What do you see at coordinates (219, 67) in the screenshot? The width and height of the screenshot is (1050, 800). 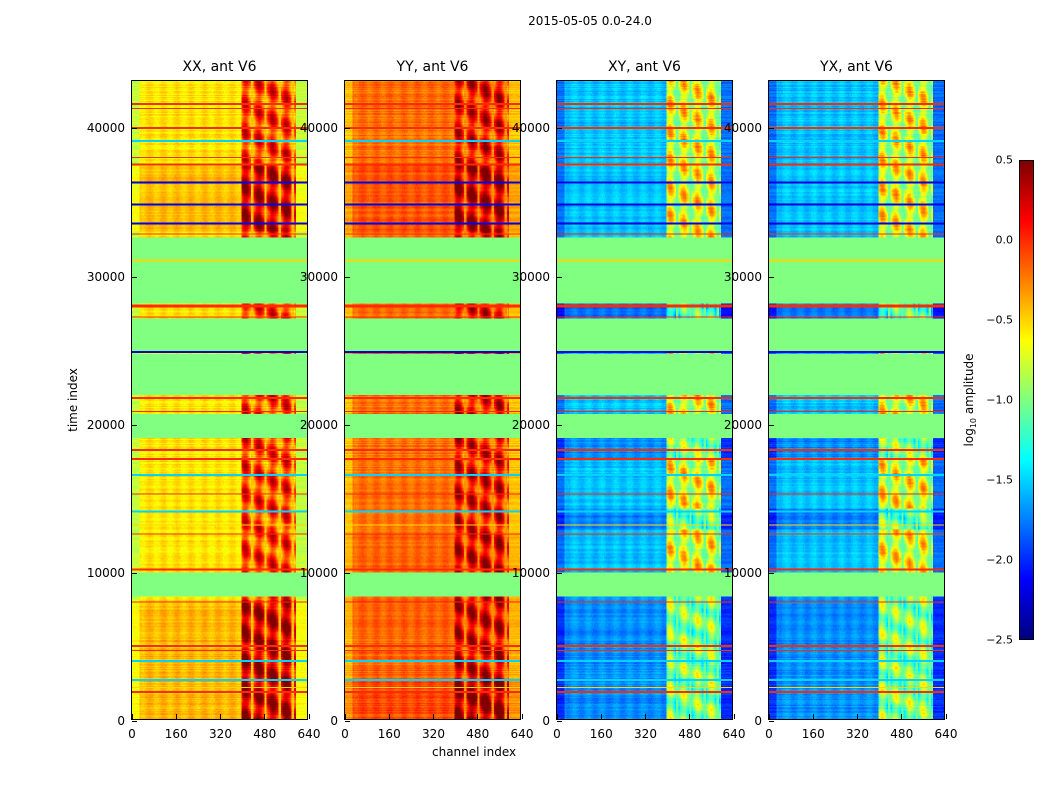 I see `panel-title: XX, ant V6` at bounding box center [219, 67].